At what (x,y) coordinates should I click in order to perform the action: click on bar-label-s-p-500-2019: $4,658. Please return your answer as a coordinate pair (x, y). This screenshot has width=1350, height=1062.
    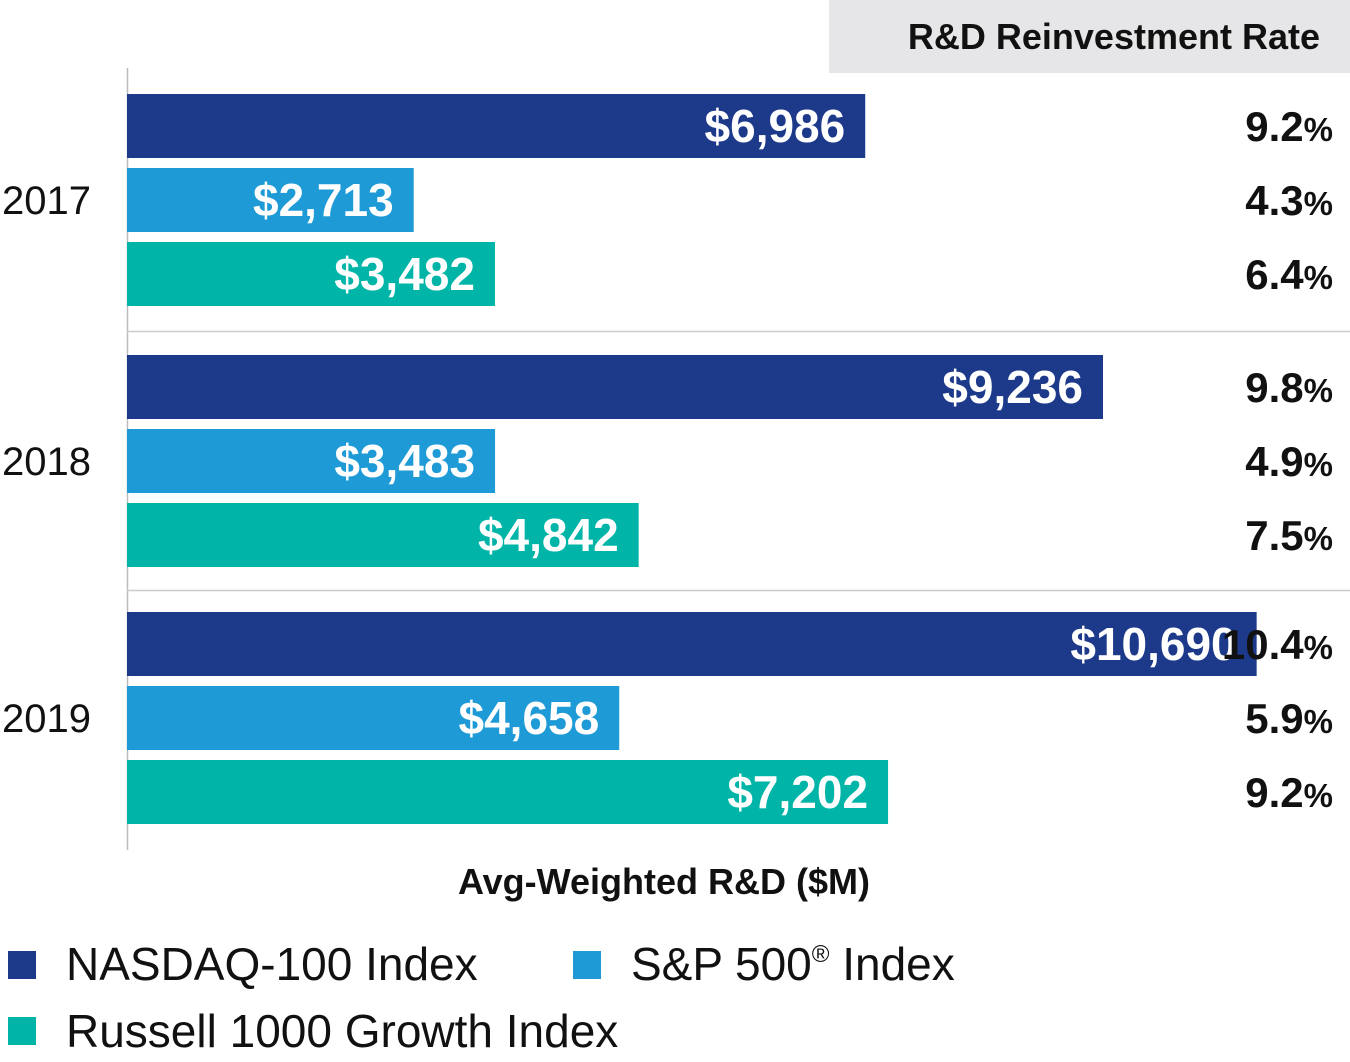
    Looking at the image, I should click on (529, 718).